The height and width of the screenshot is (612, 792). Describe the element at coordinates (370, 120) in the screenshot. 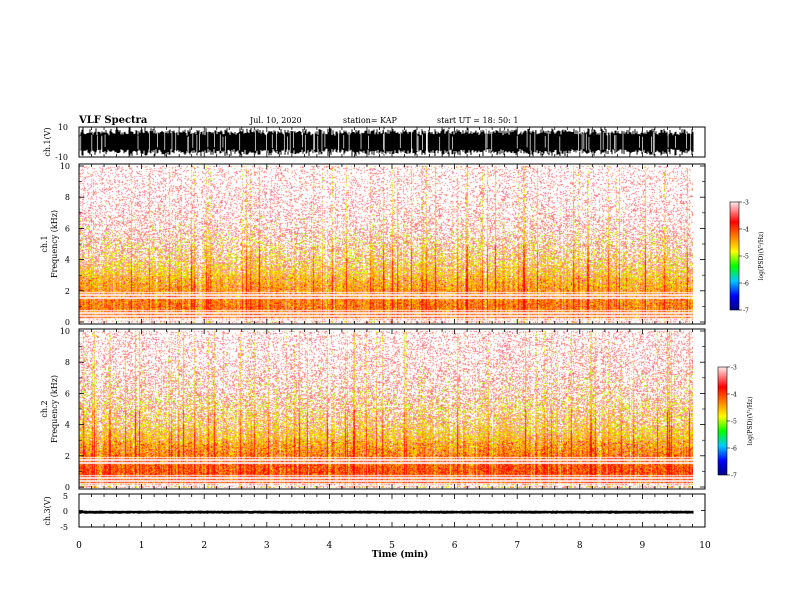

I see `station-label: station= KAP` at that location.